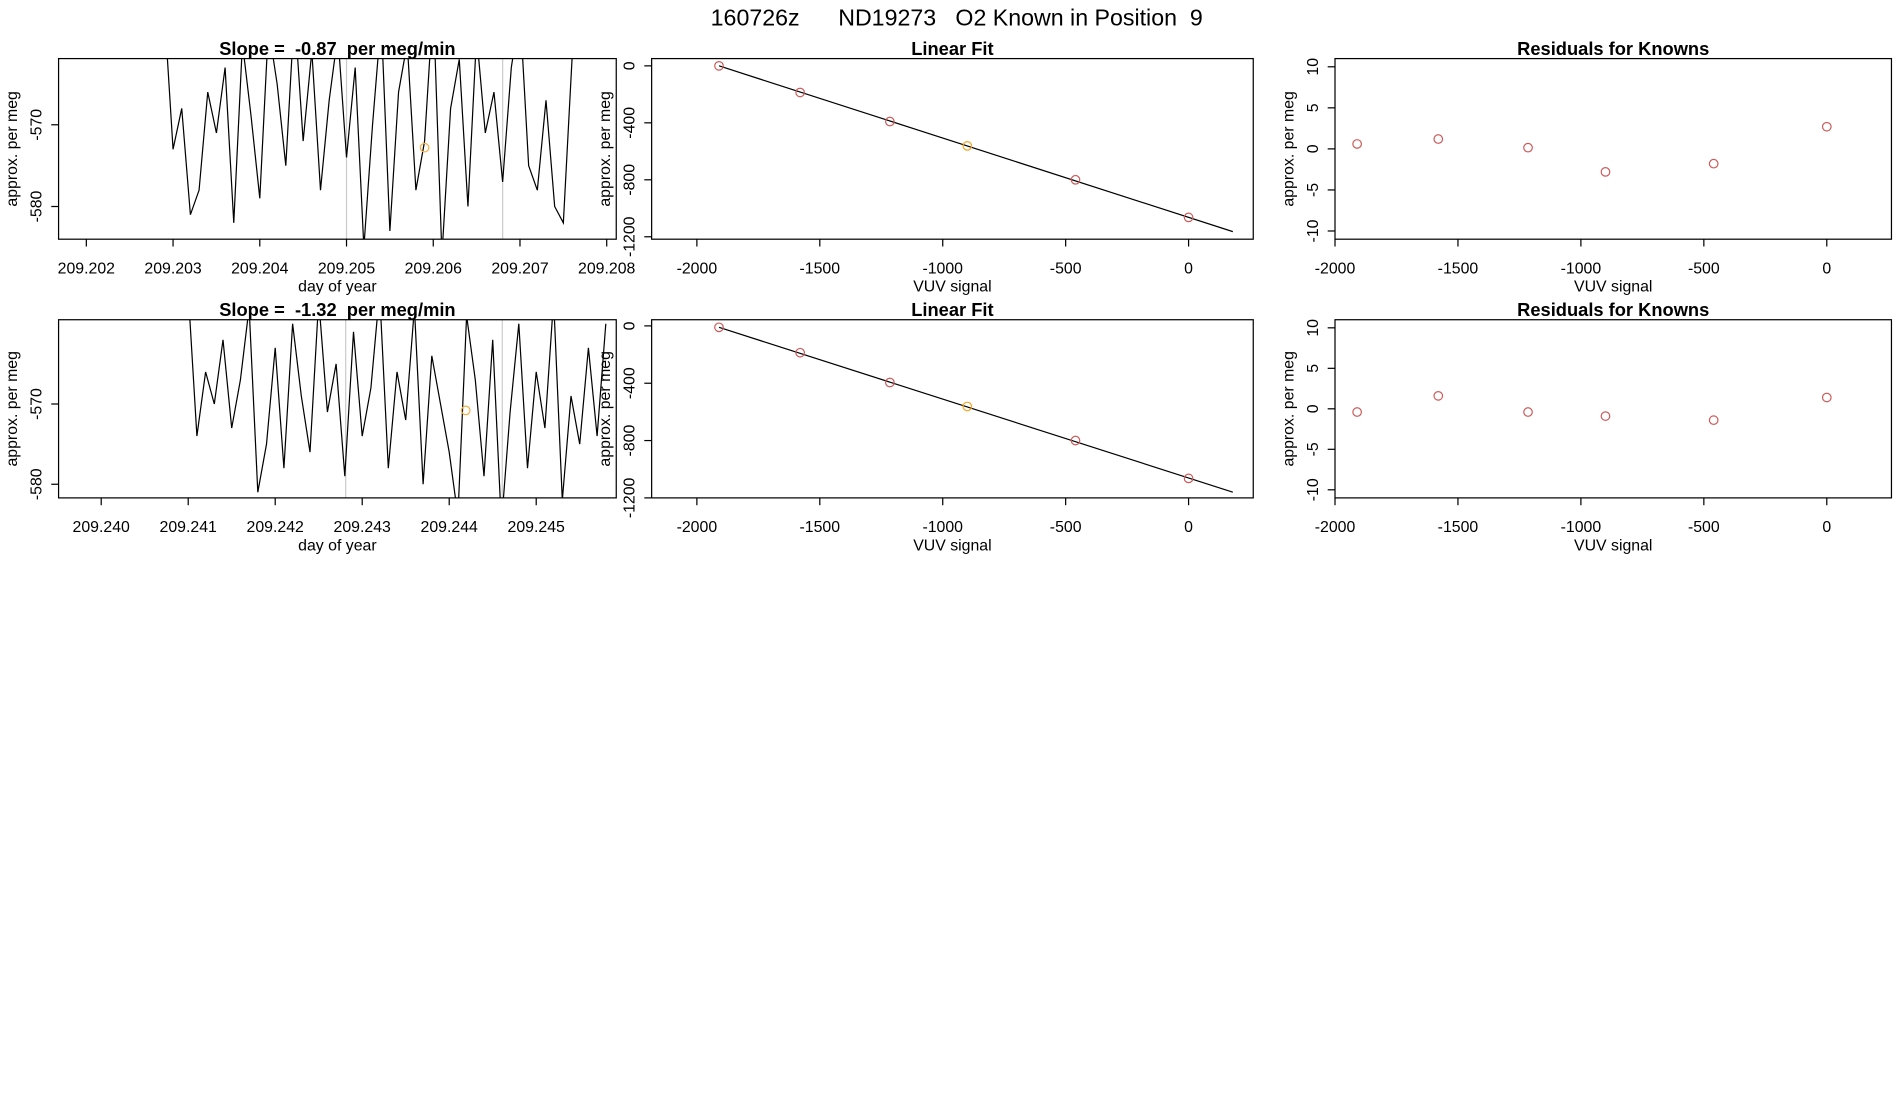  Describe the element at coordinates (434, 268) in the screenshot. I see `x-tick-label: 209.206` at that location.